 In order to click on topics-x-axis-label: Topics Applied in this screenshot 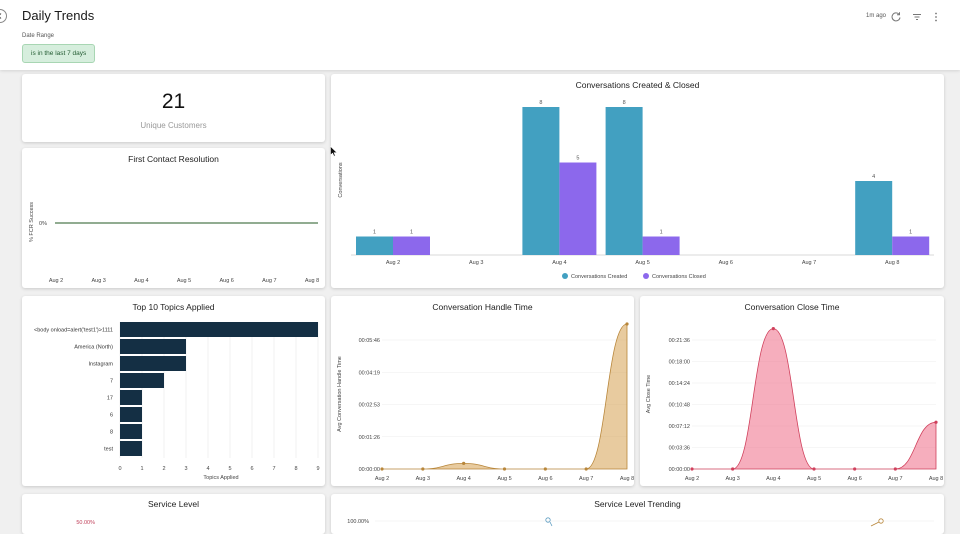, I will do `click(220, 478)`.